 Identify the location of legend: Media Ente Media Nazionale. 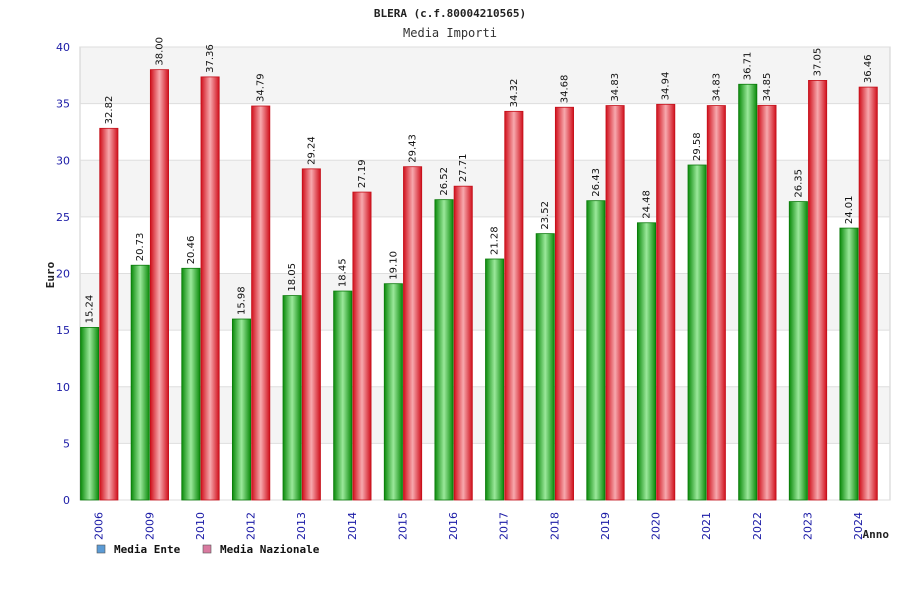
(208, 549).